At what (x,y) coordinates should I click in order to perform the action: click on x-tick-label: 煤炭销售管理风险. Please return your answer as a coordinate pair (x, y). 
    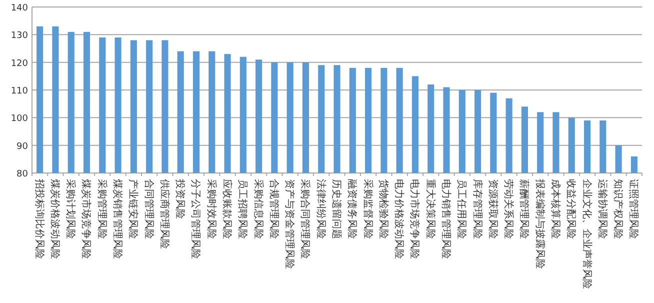
    Looking at the image, I should click on (118, 219).